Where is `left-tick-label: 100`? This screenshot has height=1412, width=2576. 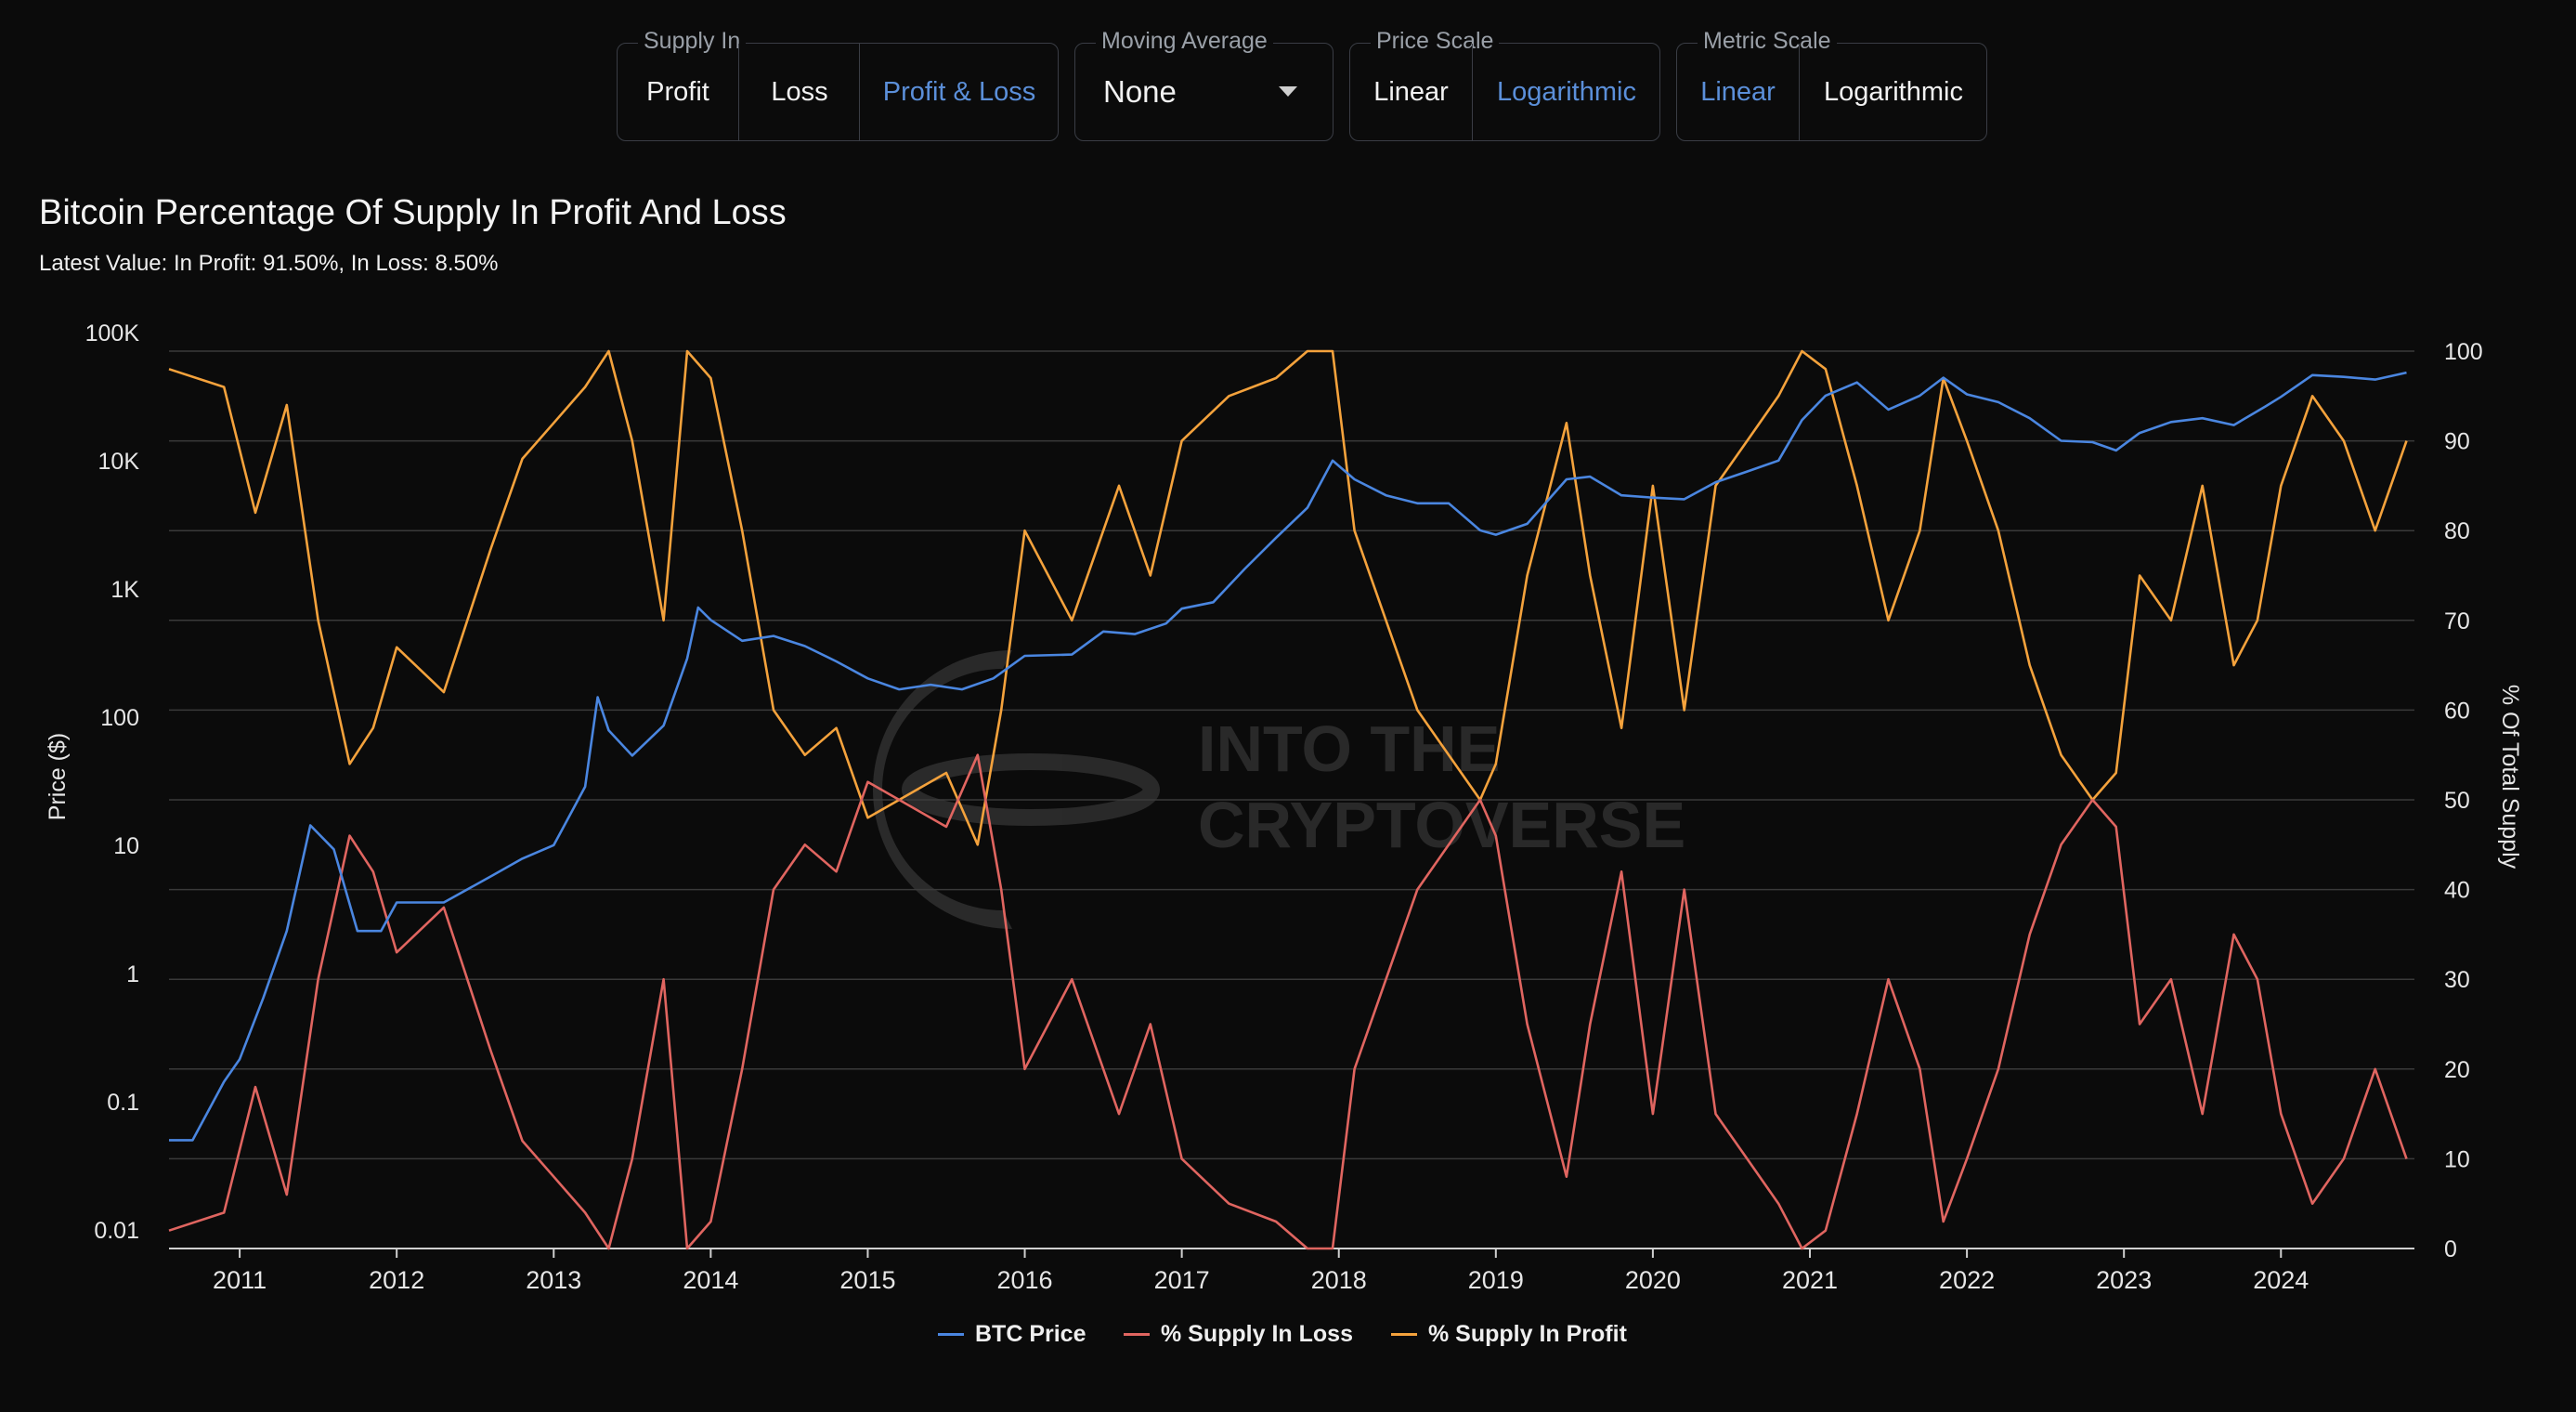 left-tick-label: 100 is located at coordinates (120, 718).